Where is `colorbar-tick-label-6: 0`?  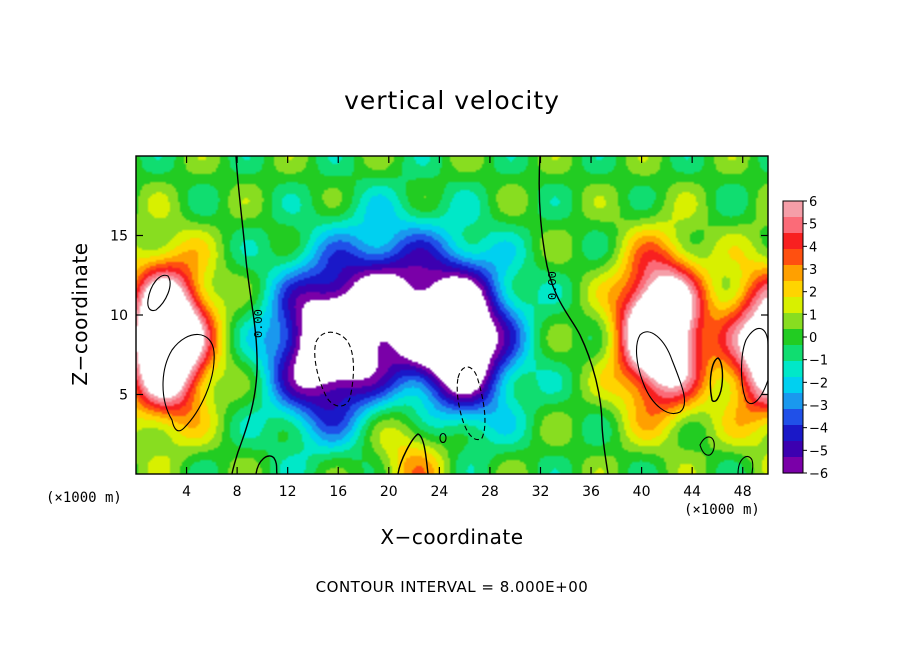 colorbar-tick-label-6: 0 is located at coordinates (813, 338).